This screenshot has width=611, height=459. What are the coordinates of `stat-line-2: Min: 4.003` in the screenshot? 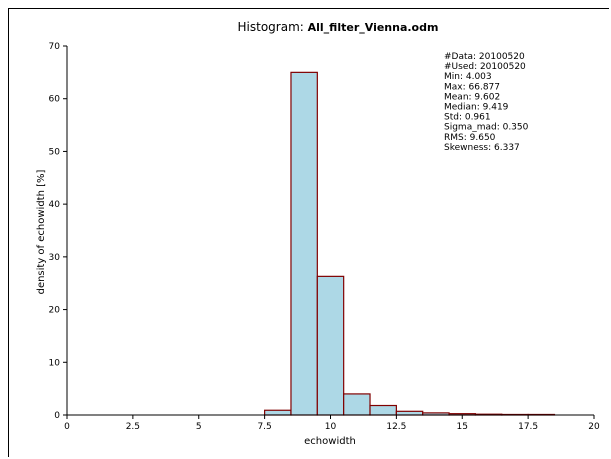 It's located at (468, 77).